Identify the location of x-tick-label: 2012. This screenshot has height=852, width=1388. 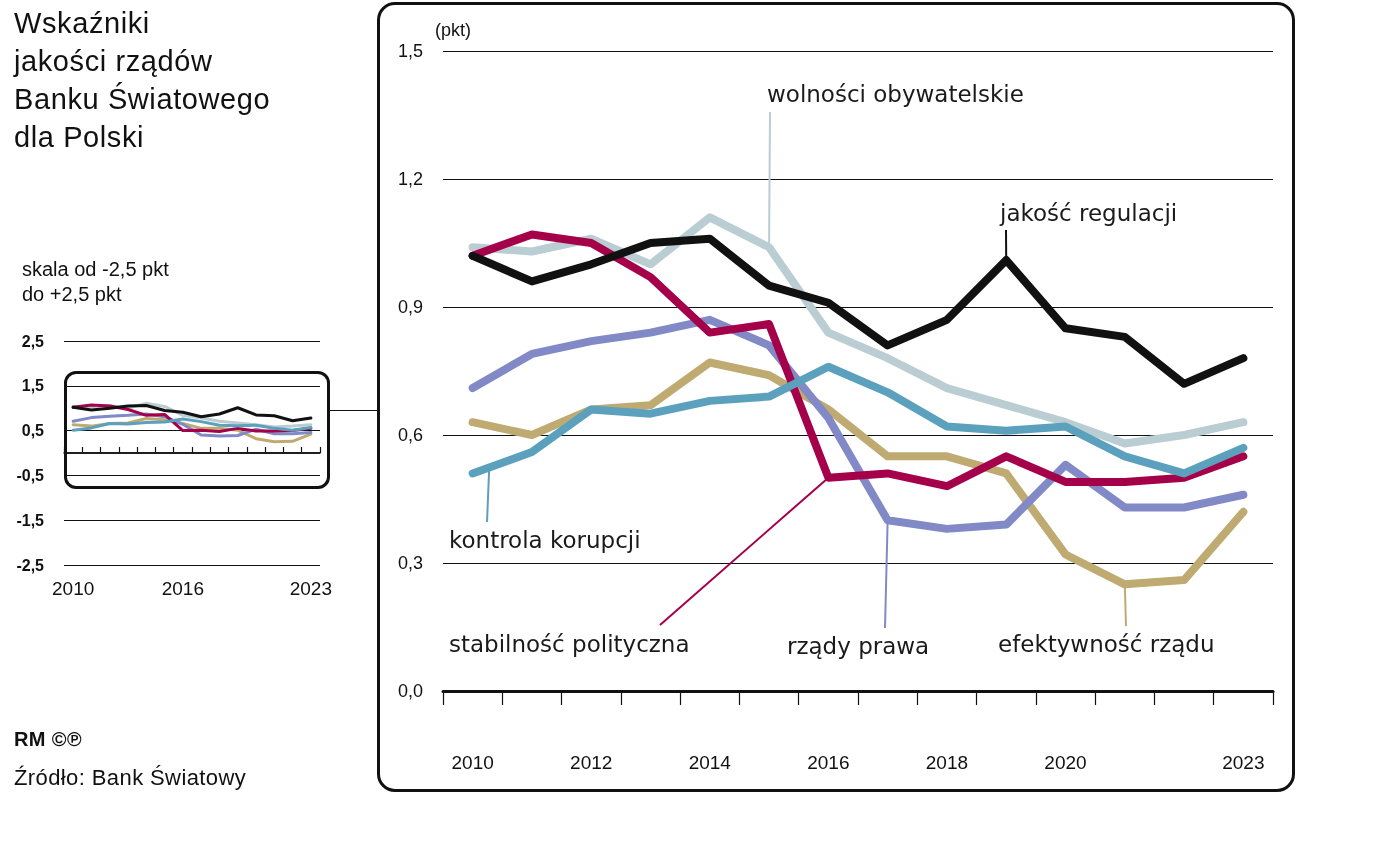
(591, 762).